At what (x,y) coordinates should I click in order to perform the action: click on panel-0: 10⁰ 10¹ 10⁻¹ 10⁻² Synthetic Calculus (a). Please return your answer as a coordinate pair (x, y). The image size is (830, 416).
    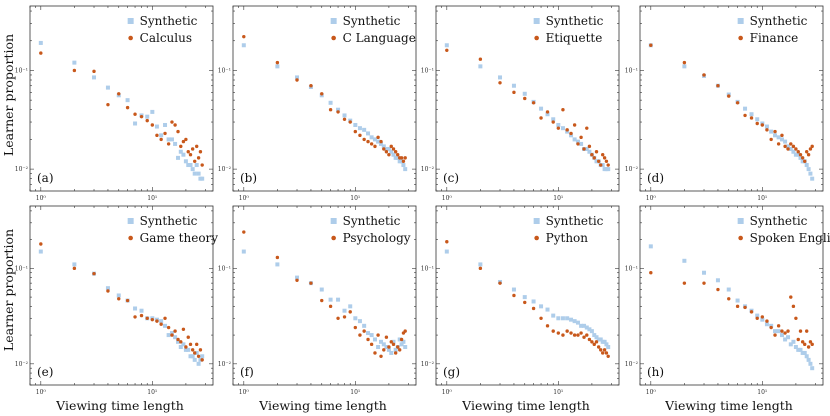
    Looking at the image, I should click on (114, 103).